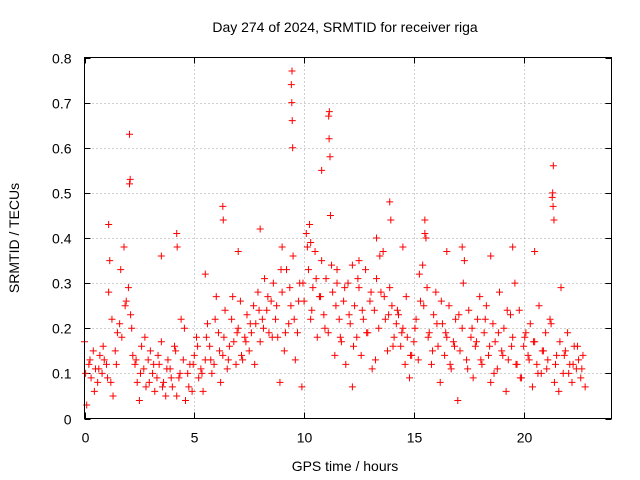 Image resolution: width=640 pixels, height=480 pixels. Describe the element at coordinates (62, 149) in the screenshot. I see `y-tick-label: 0.6` at that location.